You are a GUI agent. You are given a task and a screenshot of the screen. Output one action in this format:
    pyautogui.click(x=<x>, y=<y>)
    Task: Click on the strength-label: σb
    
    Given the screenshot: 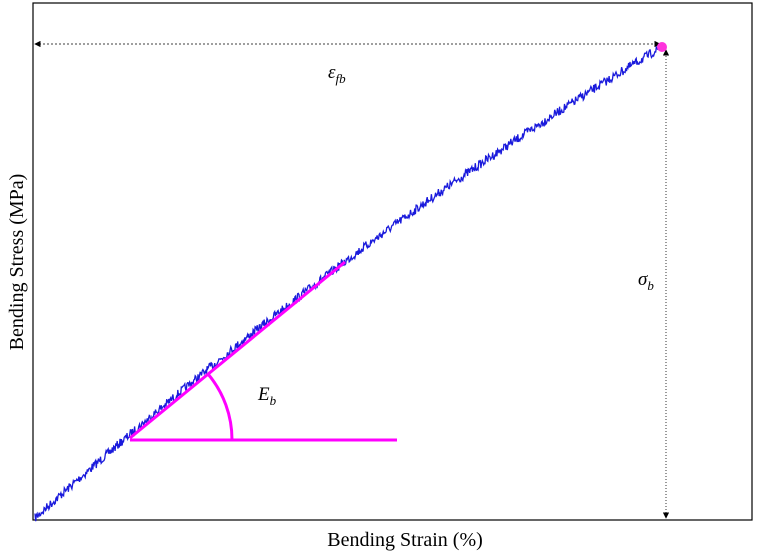 What is the action you would take?
    pyautogui.click(x=646, y=281)
    